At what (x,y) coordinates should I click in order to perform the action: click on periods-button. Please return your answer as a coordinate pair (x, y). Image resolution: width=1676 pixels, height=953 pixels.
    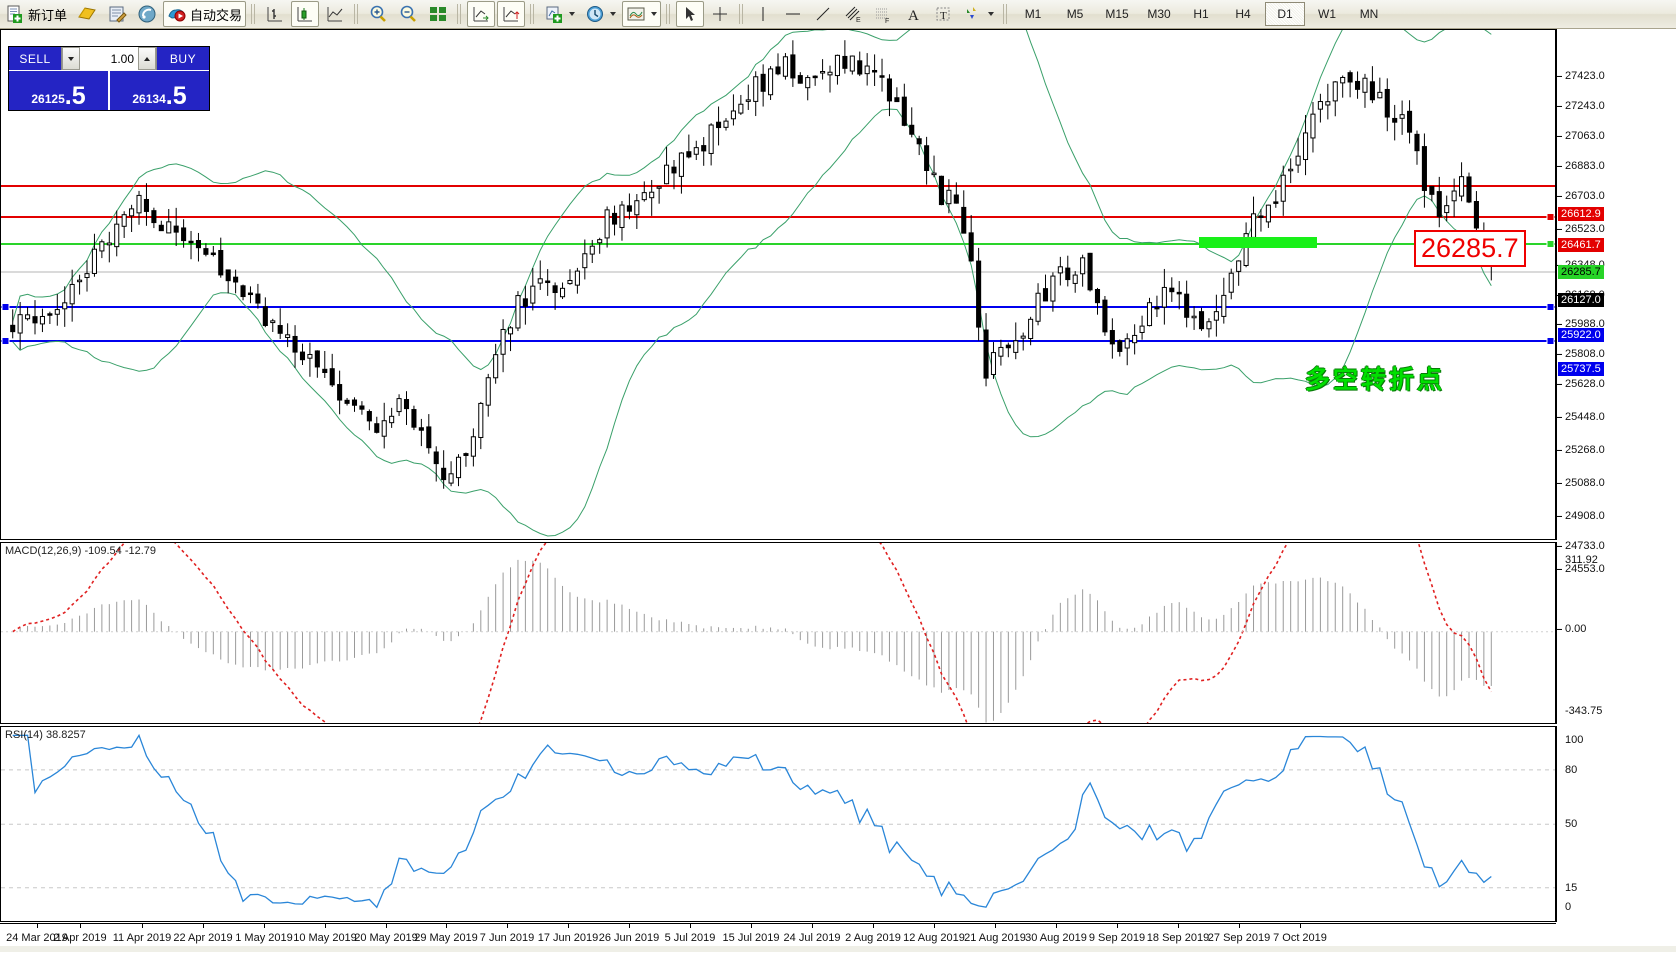
    Looking at the image, I should click on (600, 14).